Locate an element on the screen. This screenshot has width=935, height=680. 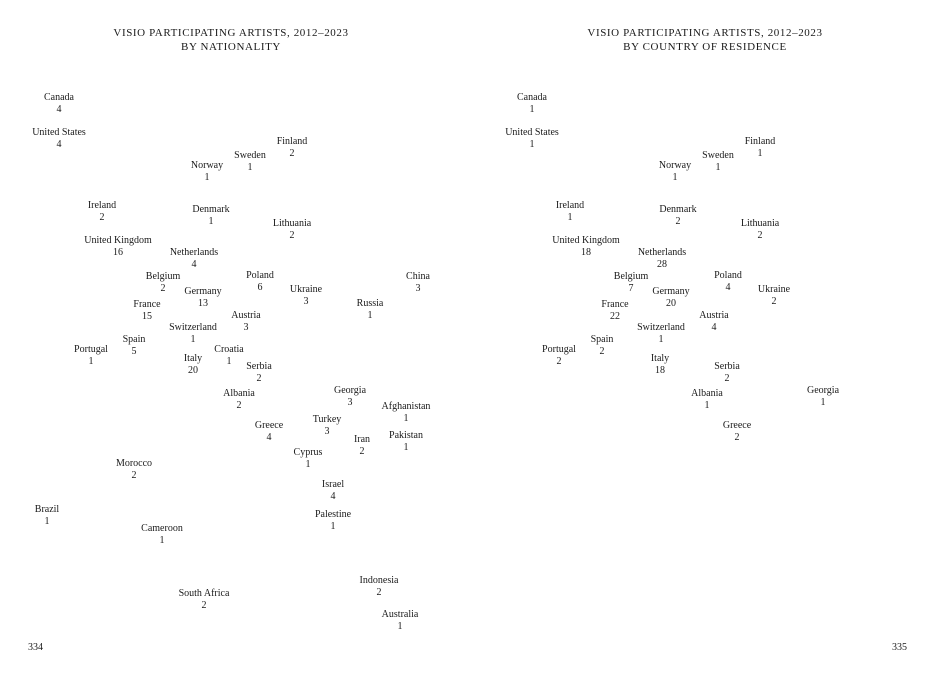
page-title: BY NATIONALITY is located at coordinates (231, 47).